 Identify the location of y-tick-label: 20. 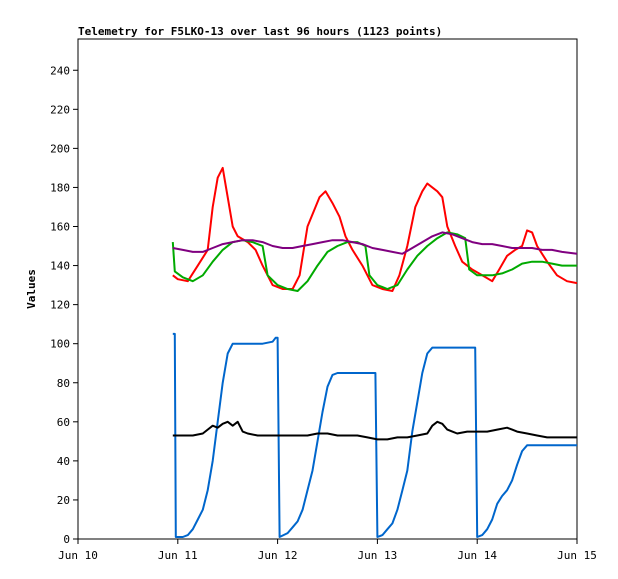
(63, 500).